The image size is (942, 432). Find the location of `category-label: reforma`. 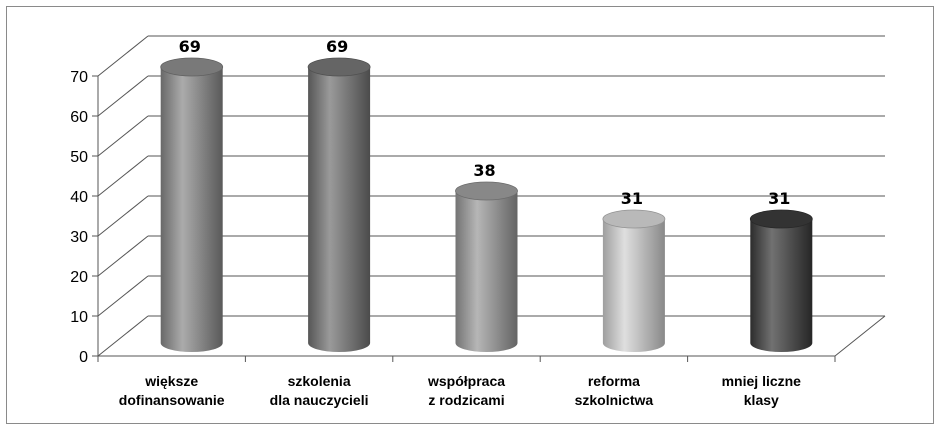

category-label: reforma is located at coordinates (614, 381).